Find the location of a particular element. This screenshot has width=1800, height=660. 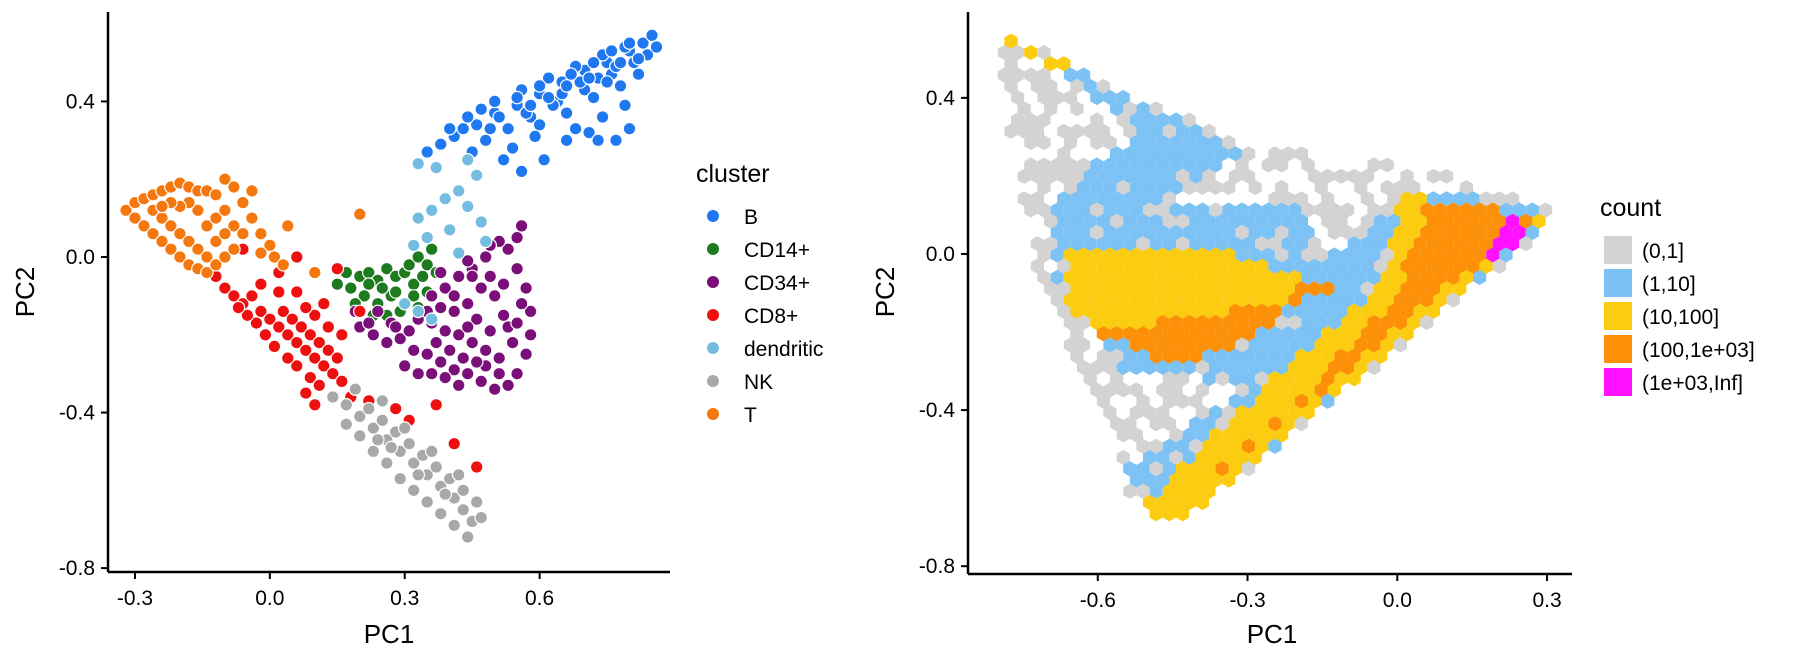

hexbin-legend-key is located at coordinates (1618, 316).